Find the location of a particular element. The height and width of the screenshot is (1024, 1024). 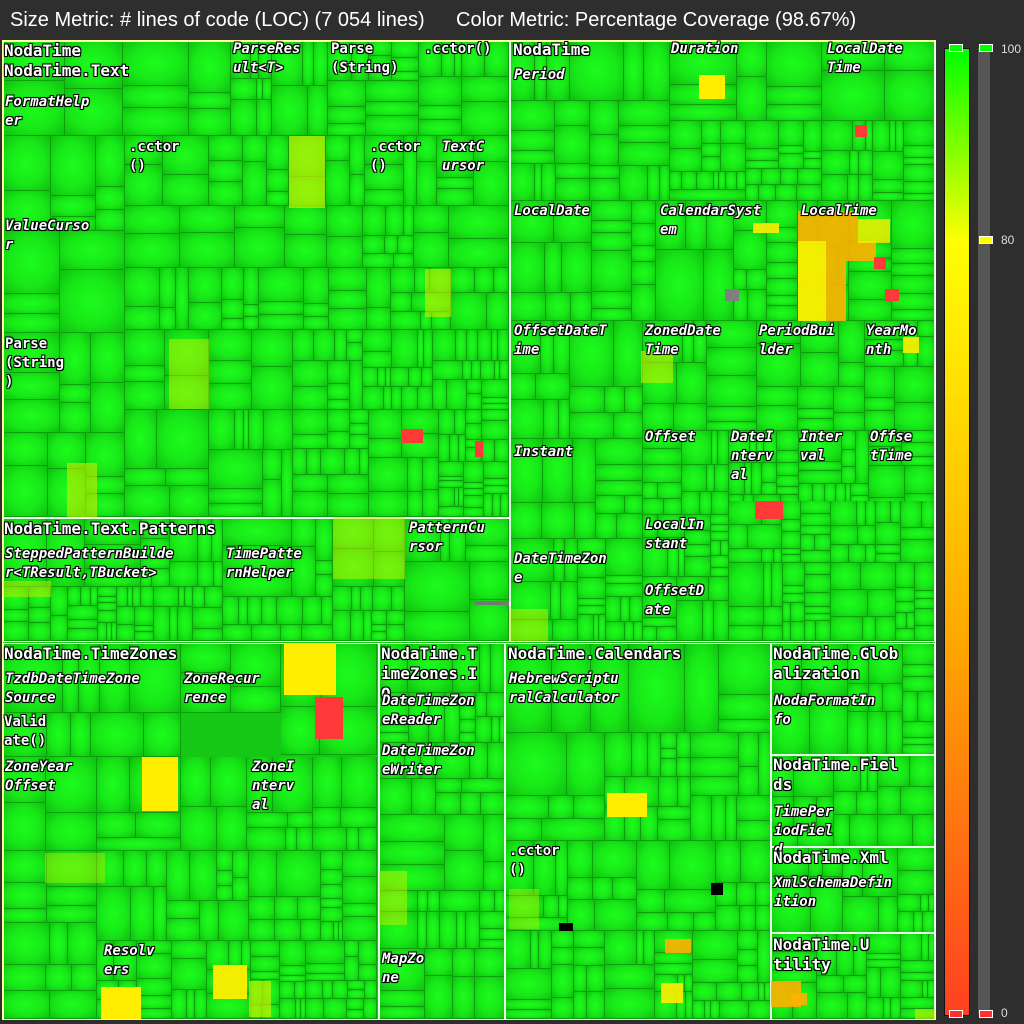

legend-mid-handle is located at coordinates (986, 240).